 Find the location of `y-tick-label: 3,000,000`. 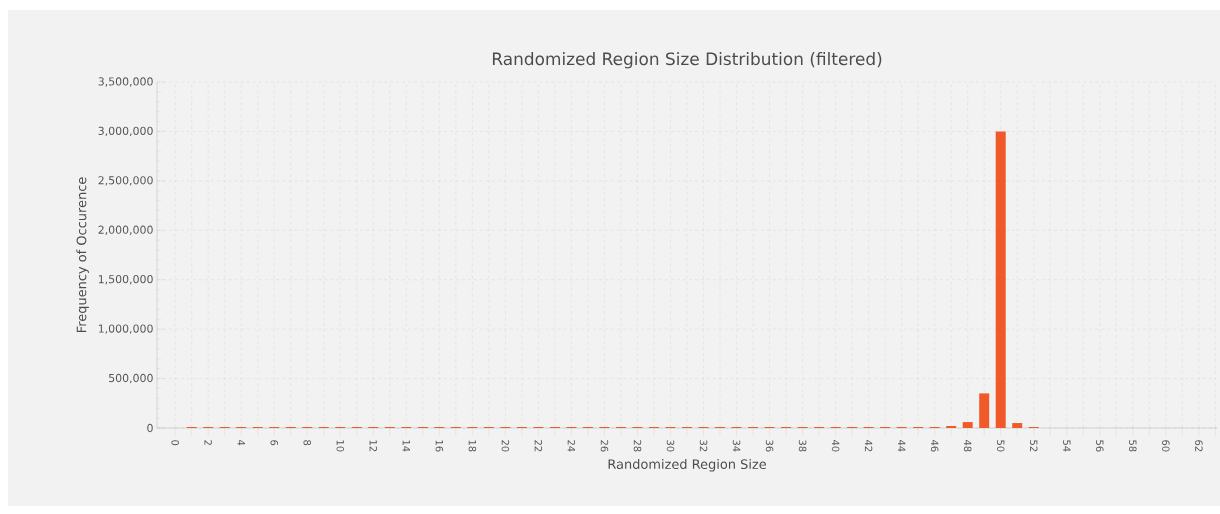

y-tick-label: 3,000,000 is located at coordinates (125, 131).